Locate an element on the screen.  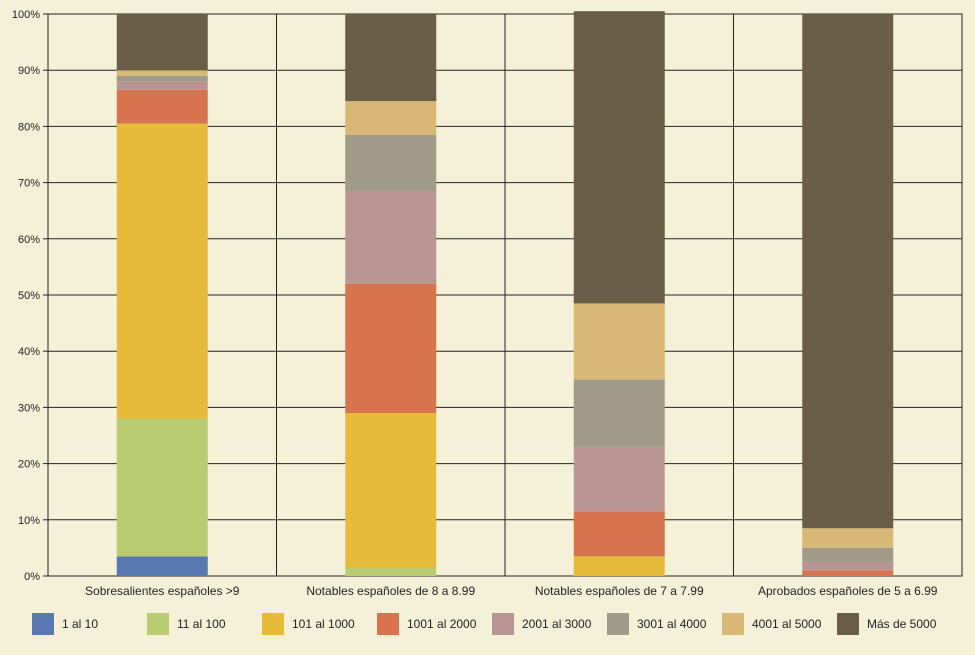
legend-label: Más de 5000 is located at coordinates (902, 624).